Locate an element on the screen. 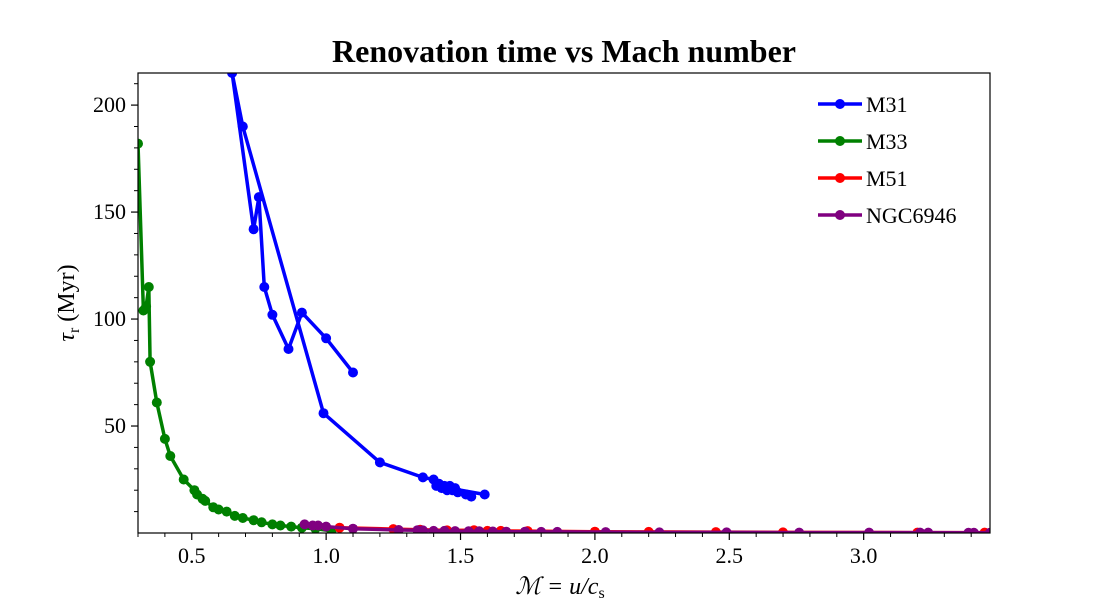 This screenshot has width=1100, height=600. y-tick-label: 150 is located at coordinates (109, 211).